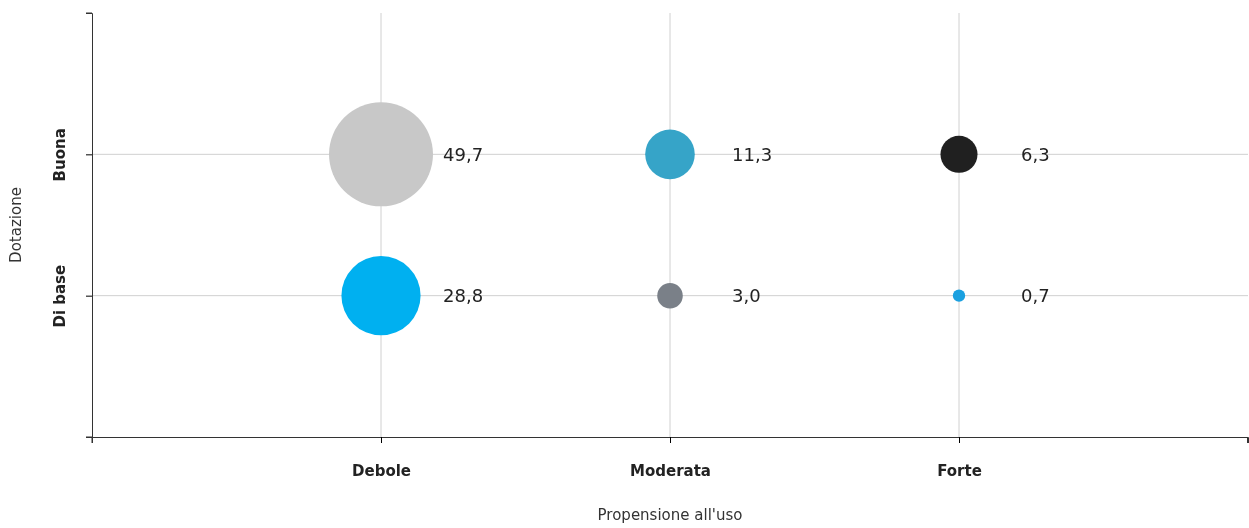 Image resolution: width=1249 pixels, height=528 pixels. What do you see at coordinates (381, 470) in the screenshot?
I see `x-tick-label: Debole` at bounding box center [381, 470].